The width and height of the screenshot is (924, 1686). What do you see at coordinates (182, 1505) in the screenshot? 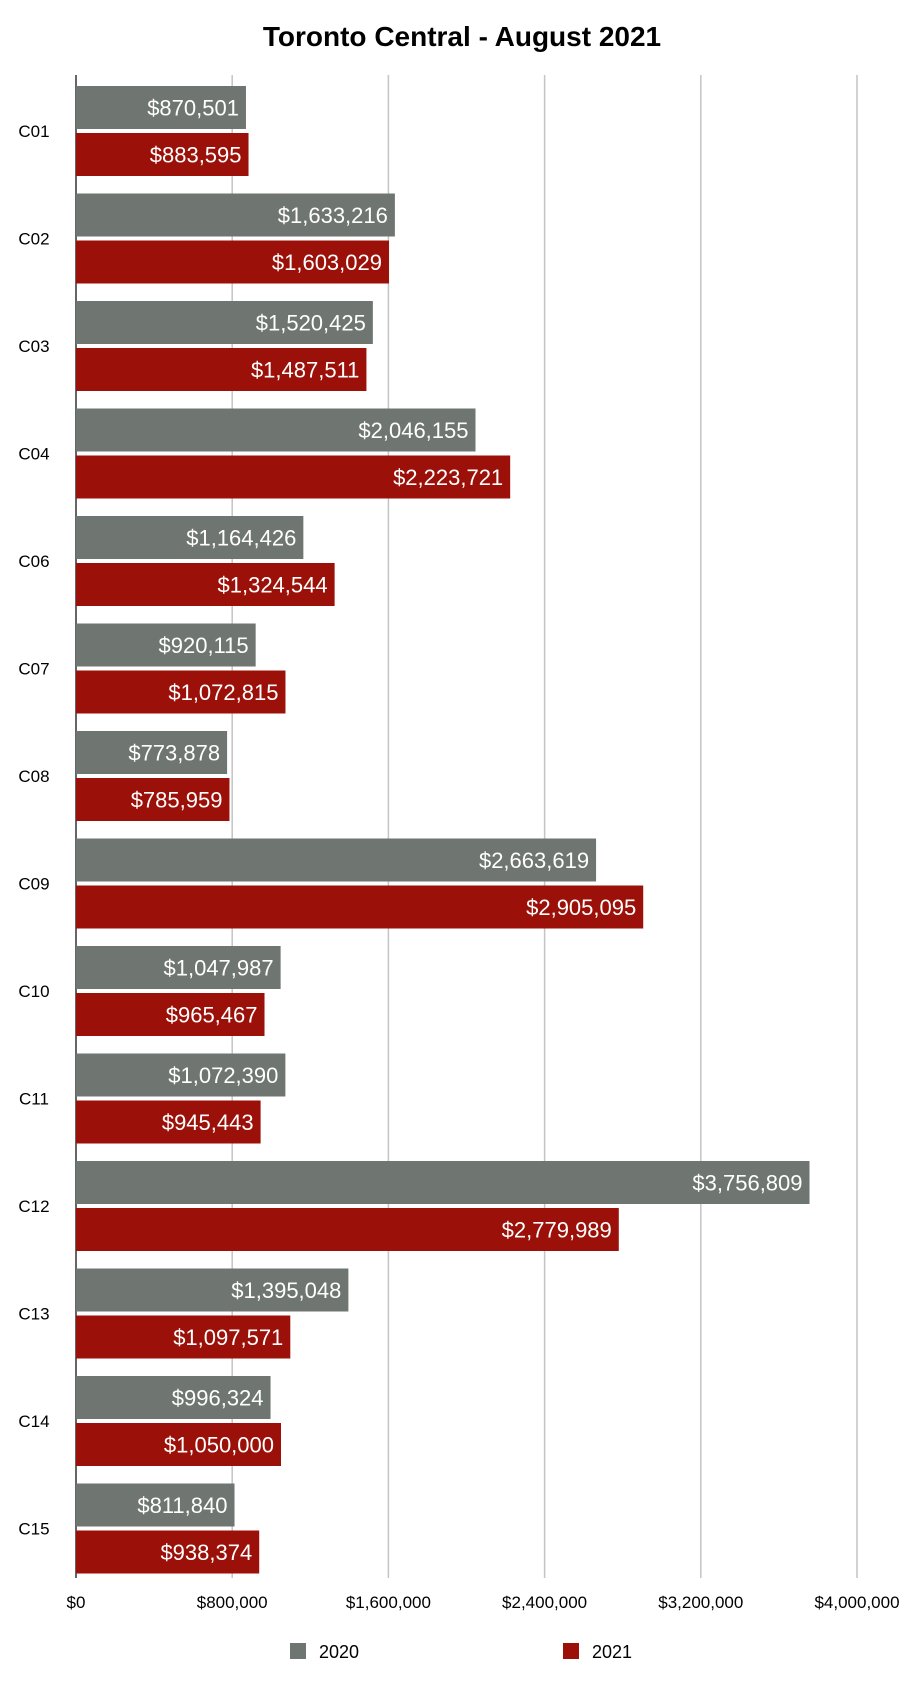
I see `data-label: $811,840` at bounding box center [182, 1505].